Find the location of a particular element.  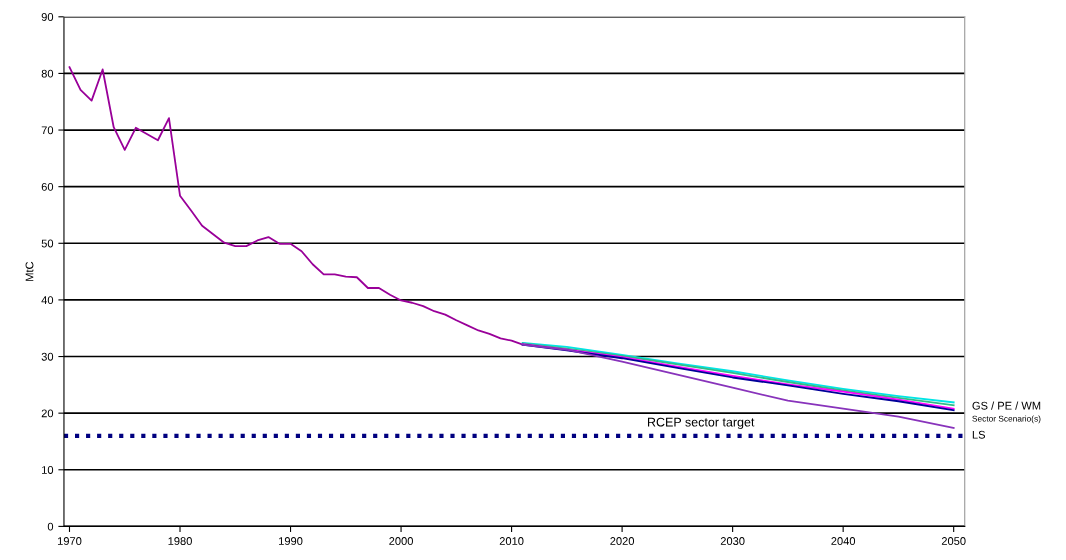

x-tick-label: 2000 is located at coordinates (401, 541).